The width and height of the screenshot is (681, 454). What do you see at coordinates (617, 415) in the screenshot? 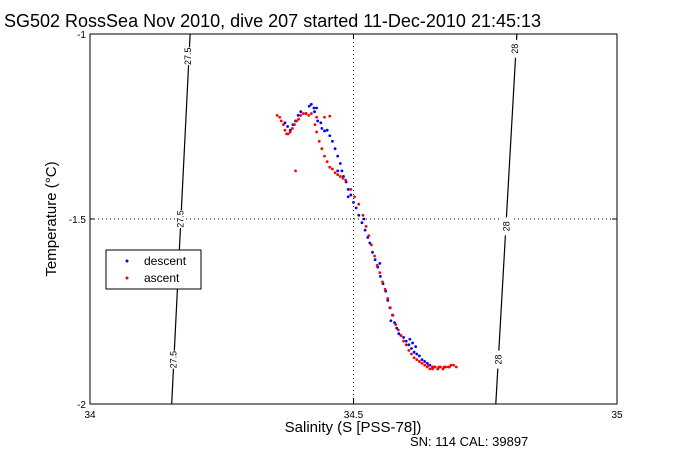
I see `x-tick-label: 35` at bounding box center [617, 415].